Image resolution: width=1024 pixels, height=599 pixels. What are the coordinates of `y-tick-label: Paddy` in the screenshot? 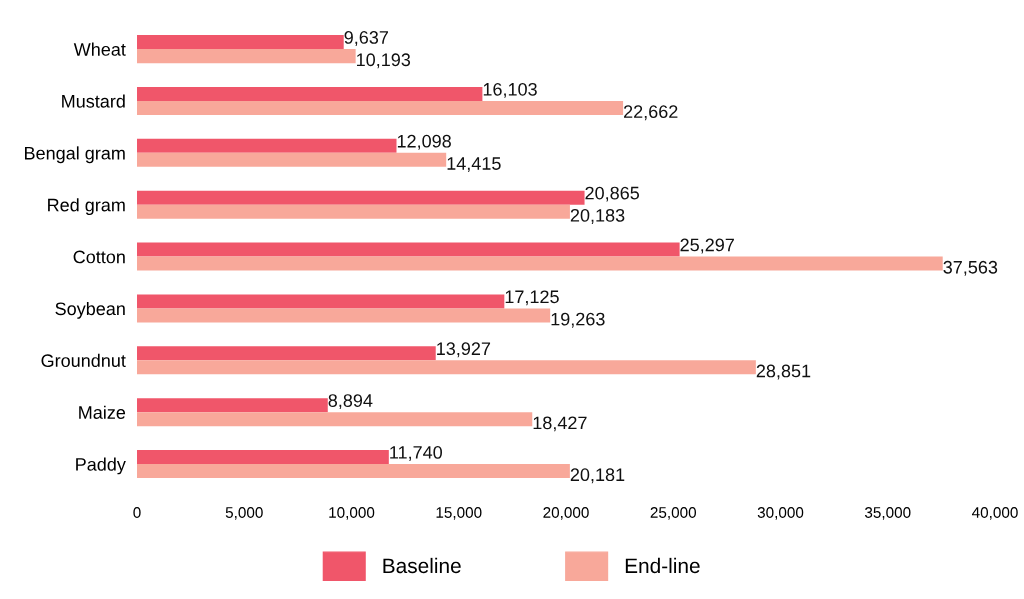 It's located at (101, 466).